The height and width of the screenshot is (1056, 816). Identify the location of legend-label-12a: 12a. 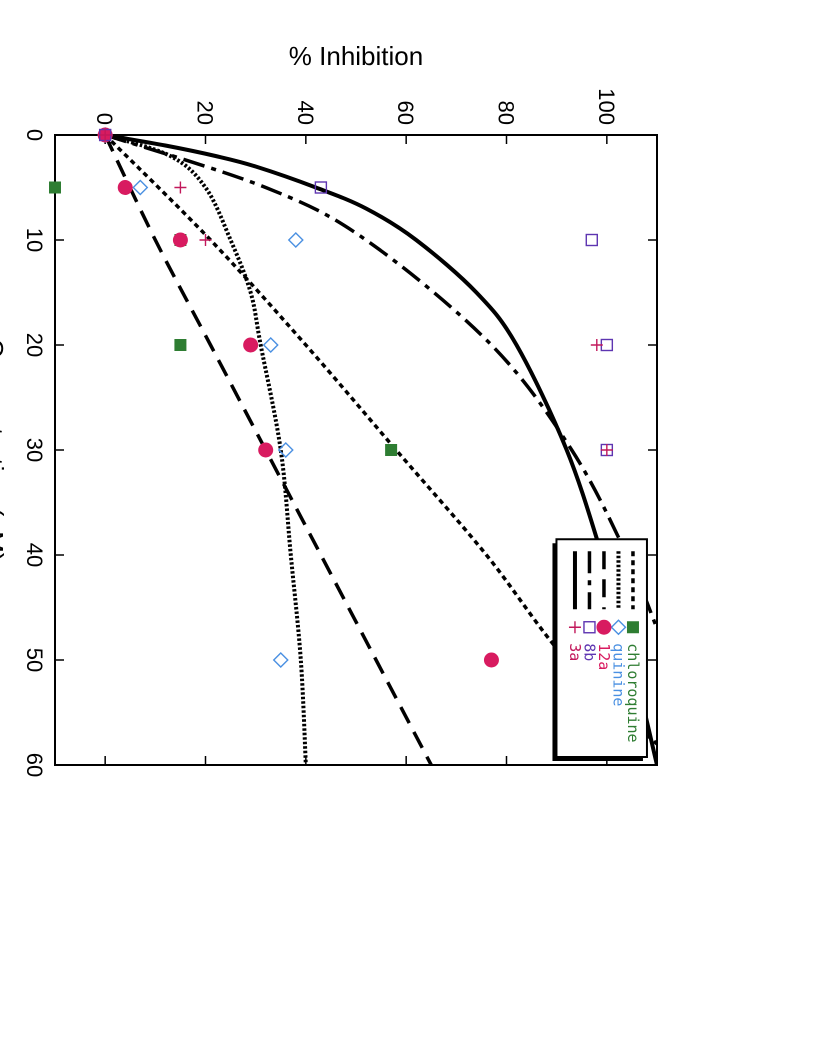
(604, 656).